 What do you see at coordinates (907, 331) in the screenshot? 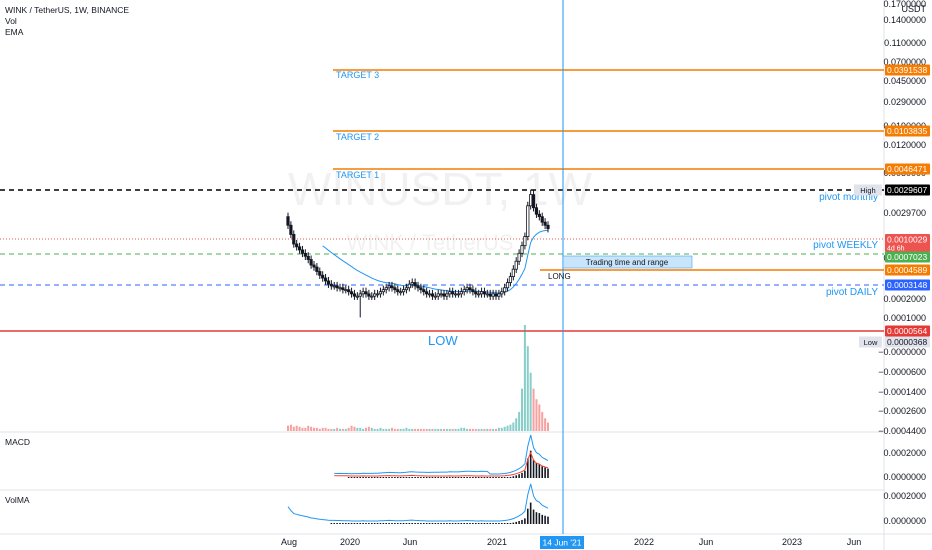
I see `price-tag-low_line` at bounding box center [907, 331].